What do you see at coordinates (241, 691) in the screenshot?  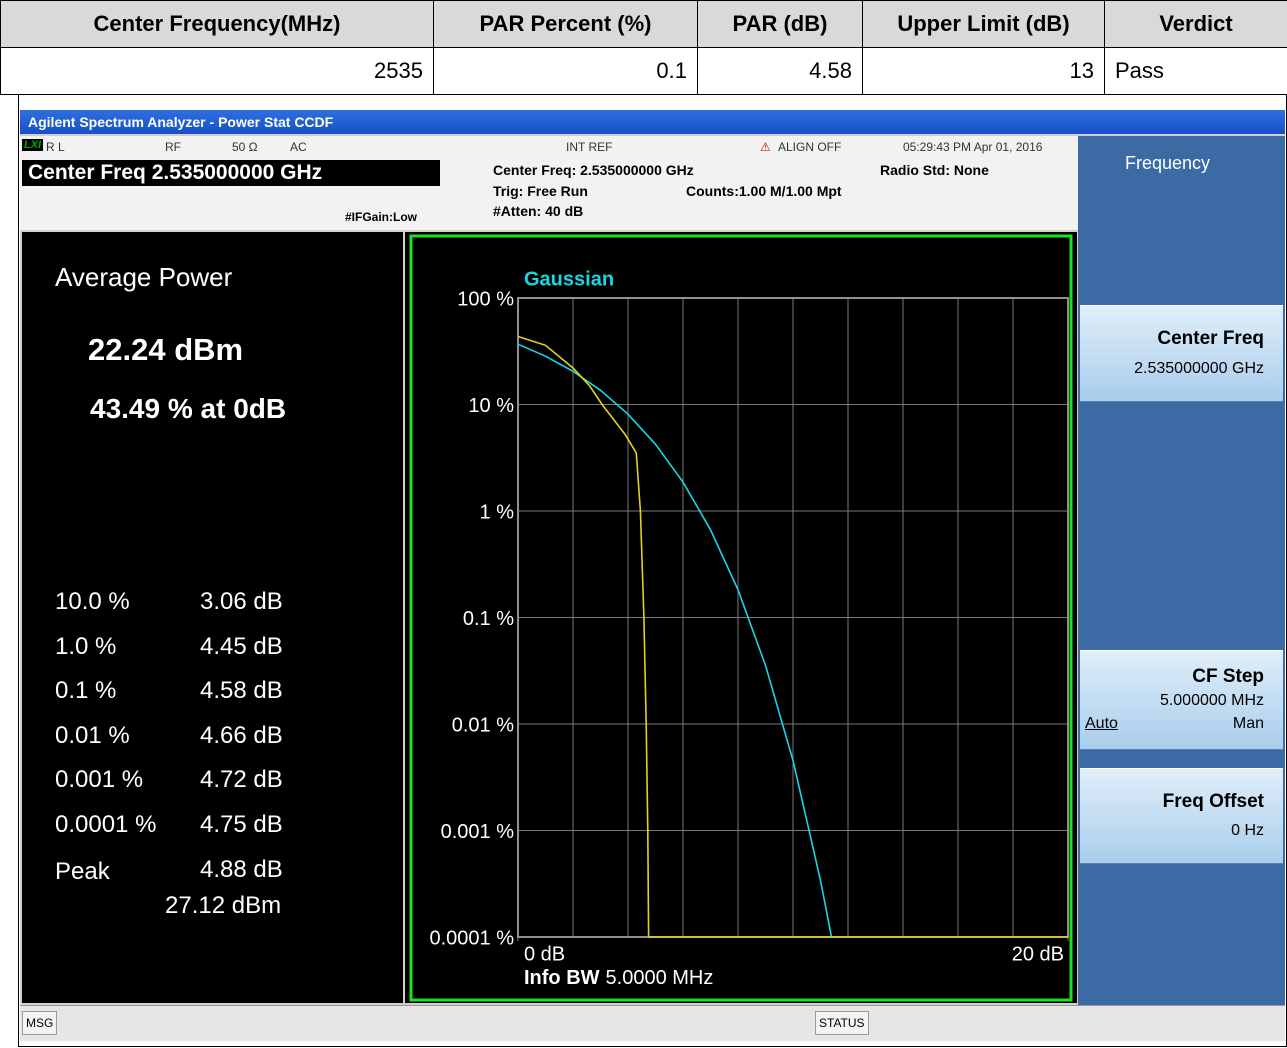 I see `ccdf-par: 4.58 dB` at bounding box center [241, 691].